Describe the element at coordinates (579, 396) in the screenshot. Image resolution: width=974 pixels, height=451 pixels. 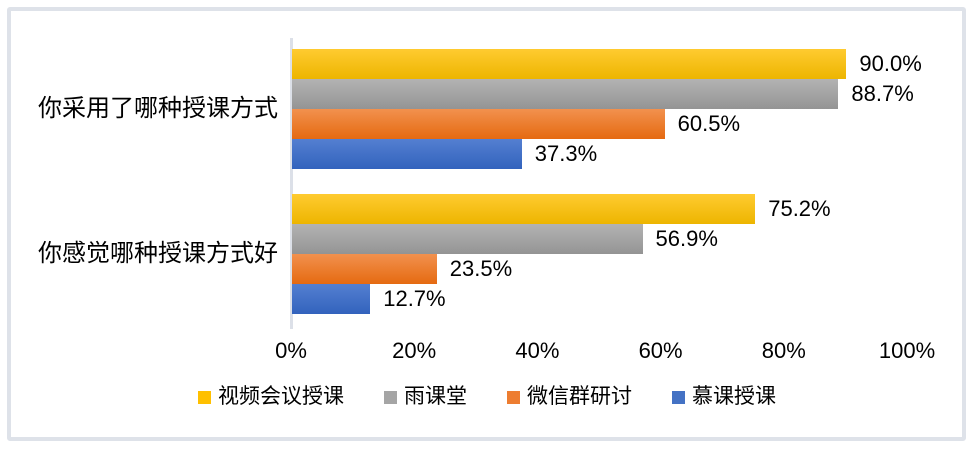
I see `legend-label-wechat-group-discussion: 微信群研讨` at that location.